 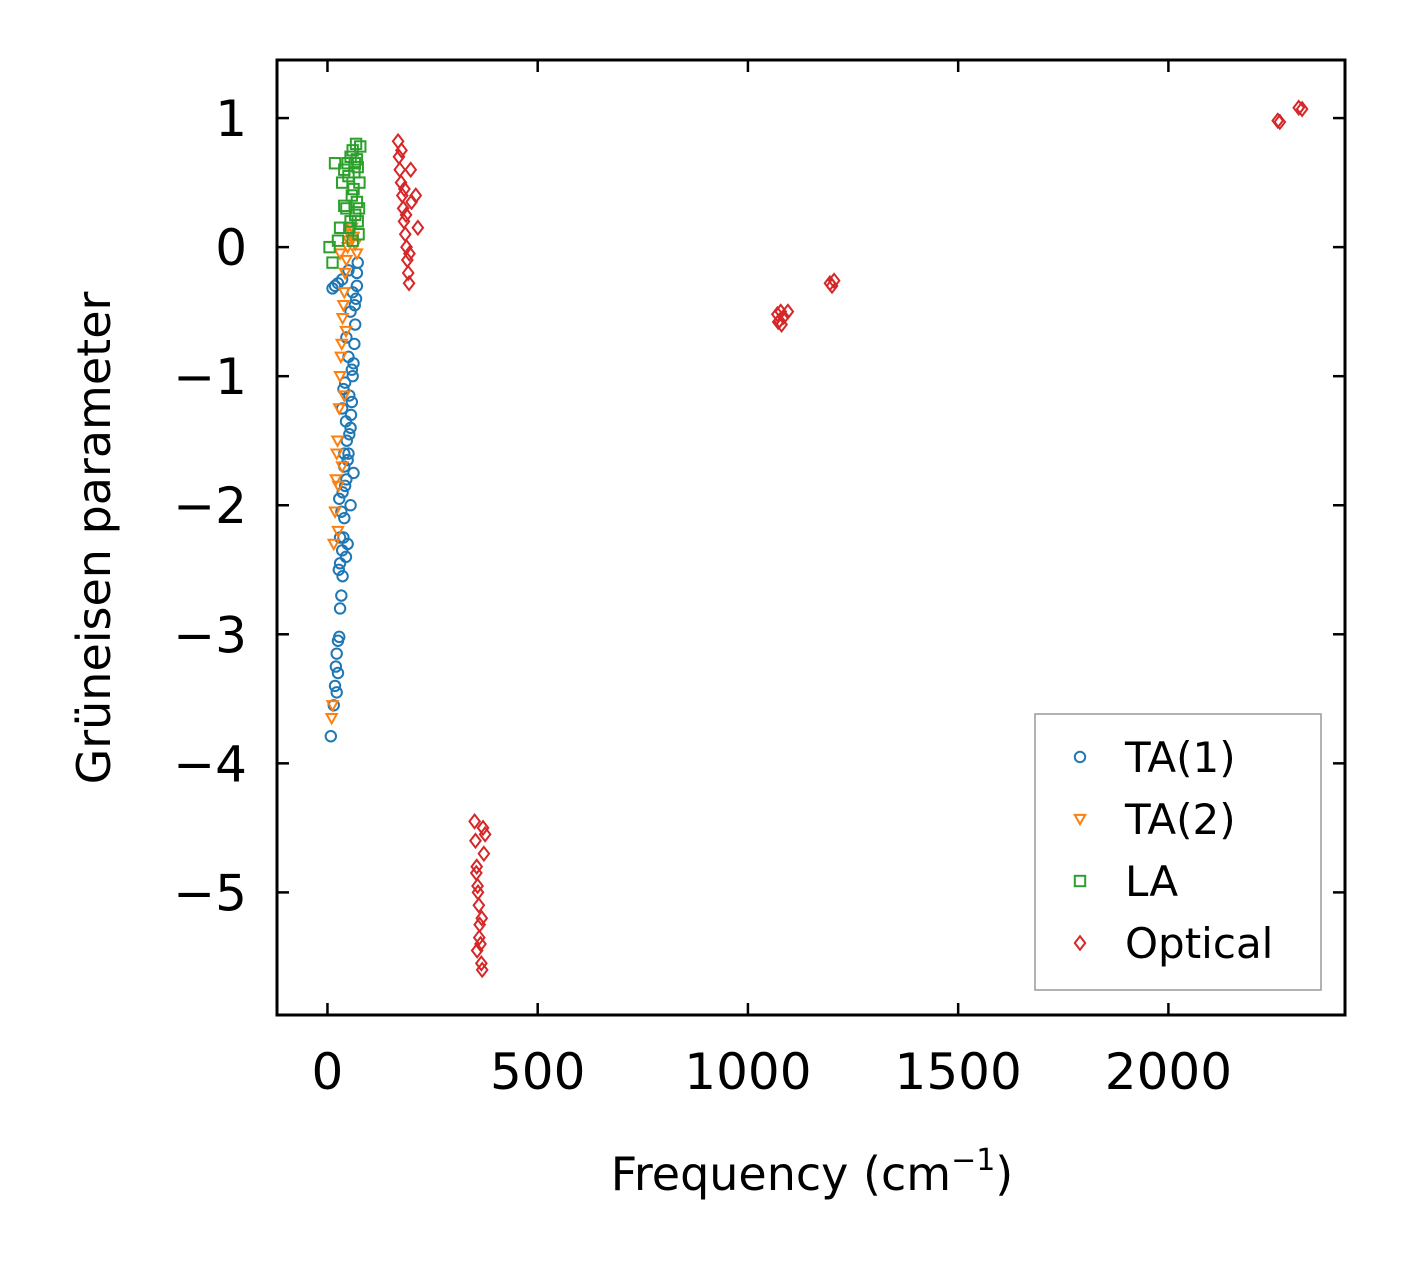 What do you see at coordinates (958, 1072) in the screenshot?
I see `x-tick-label: 1500` at bounding box center [958, 1072].